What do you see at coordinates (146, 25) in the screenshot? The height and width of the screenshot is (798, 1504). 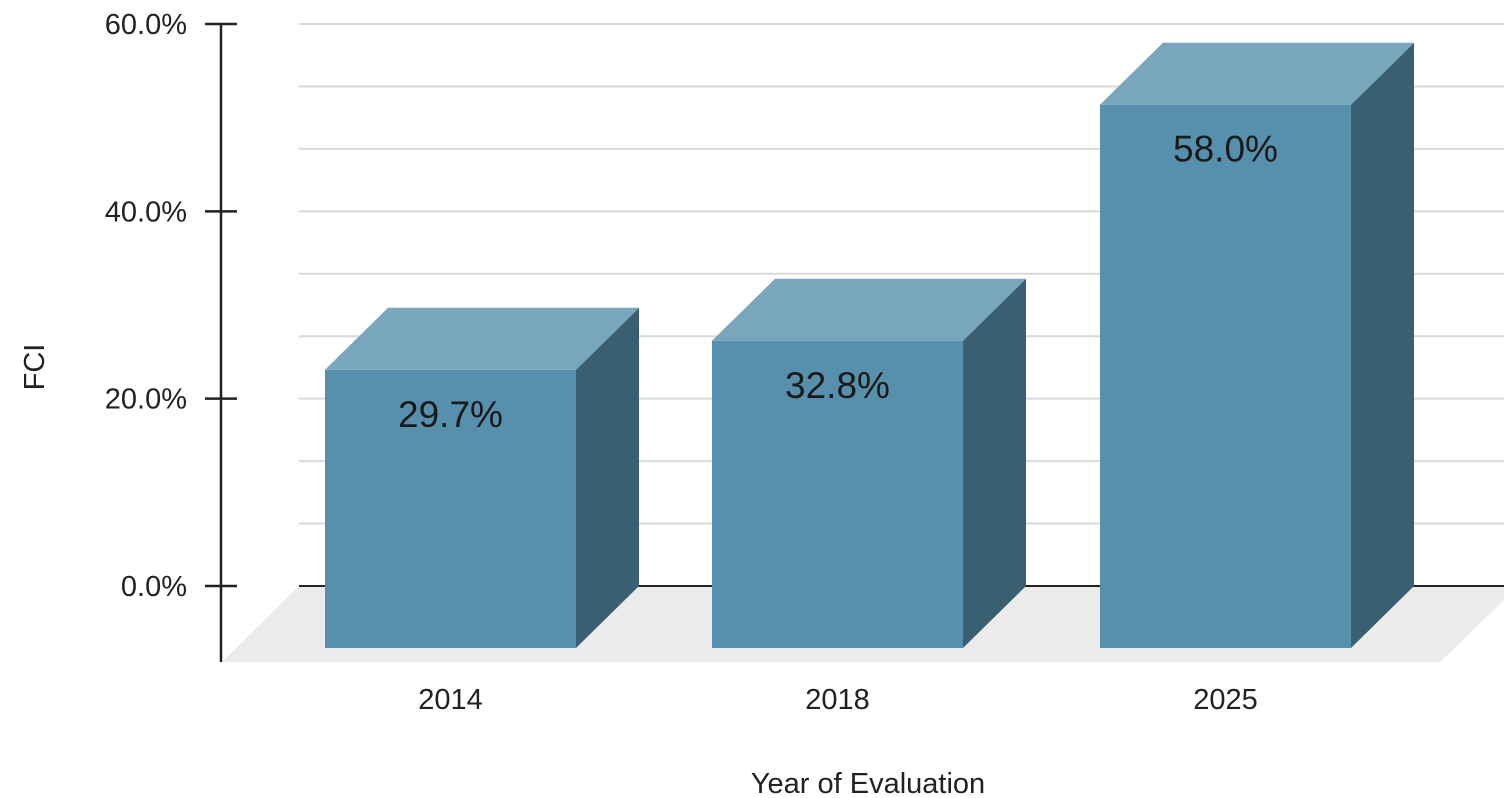 I see `y-tick-label: 60.0%` at bounding box center [146, 25].